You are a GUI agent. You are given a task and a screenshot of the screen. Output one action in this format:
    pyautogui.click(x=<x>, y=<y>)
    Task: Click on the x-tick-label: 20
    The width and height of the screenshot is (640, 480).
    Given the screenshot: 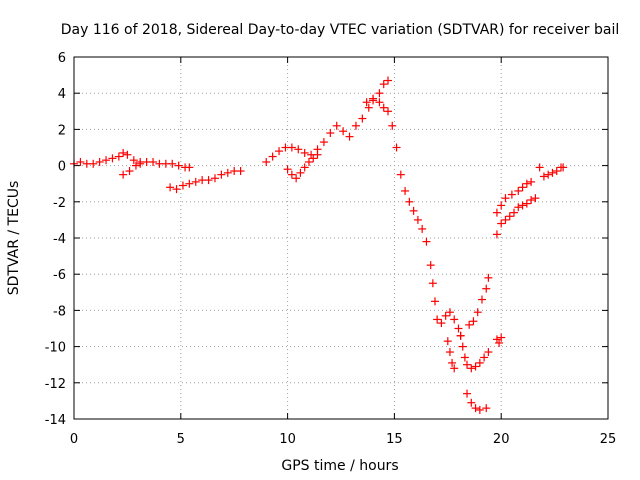 What is the action you would take?
    pyautogui.click(x=501, y=439)
    